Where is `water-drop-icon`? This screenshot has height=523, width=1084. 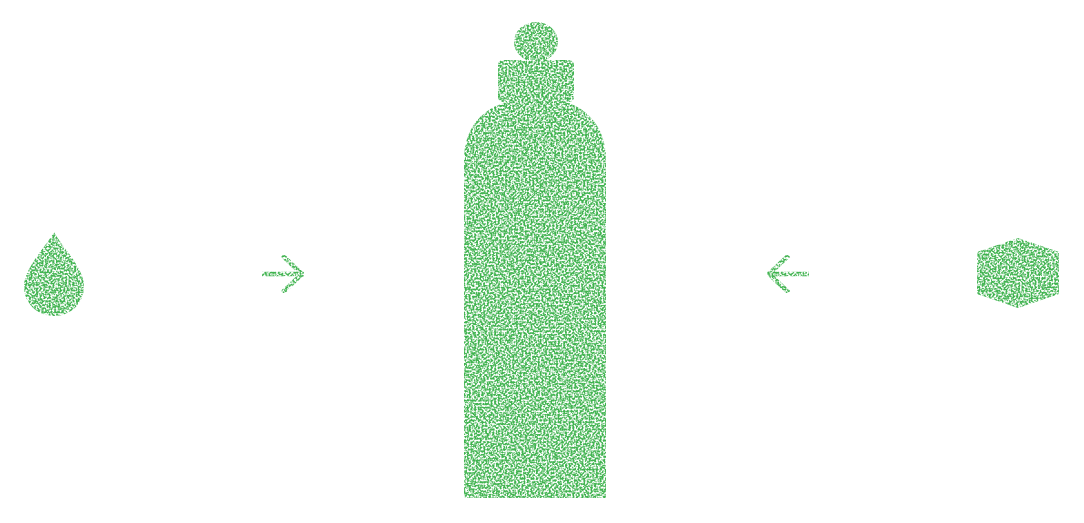 water-drop-icon is located at coordinates (54, 274).